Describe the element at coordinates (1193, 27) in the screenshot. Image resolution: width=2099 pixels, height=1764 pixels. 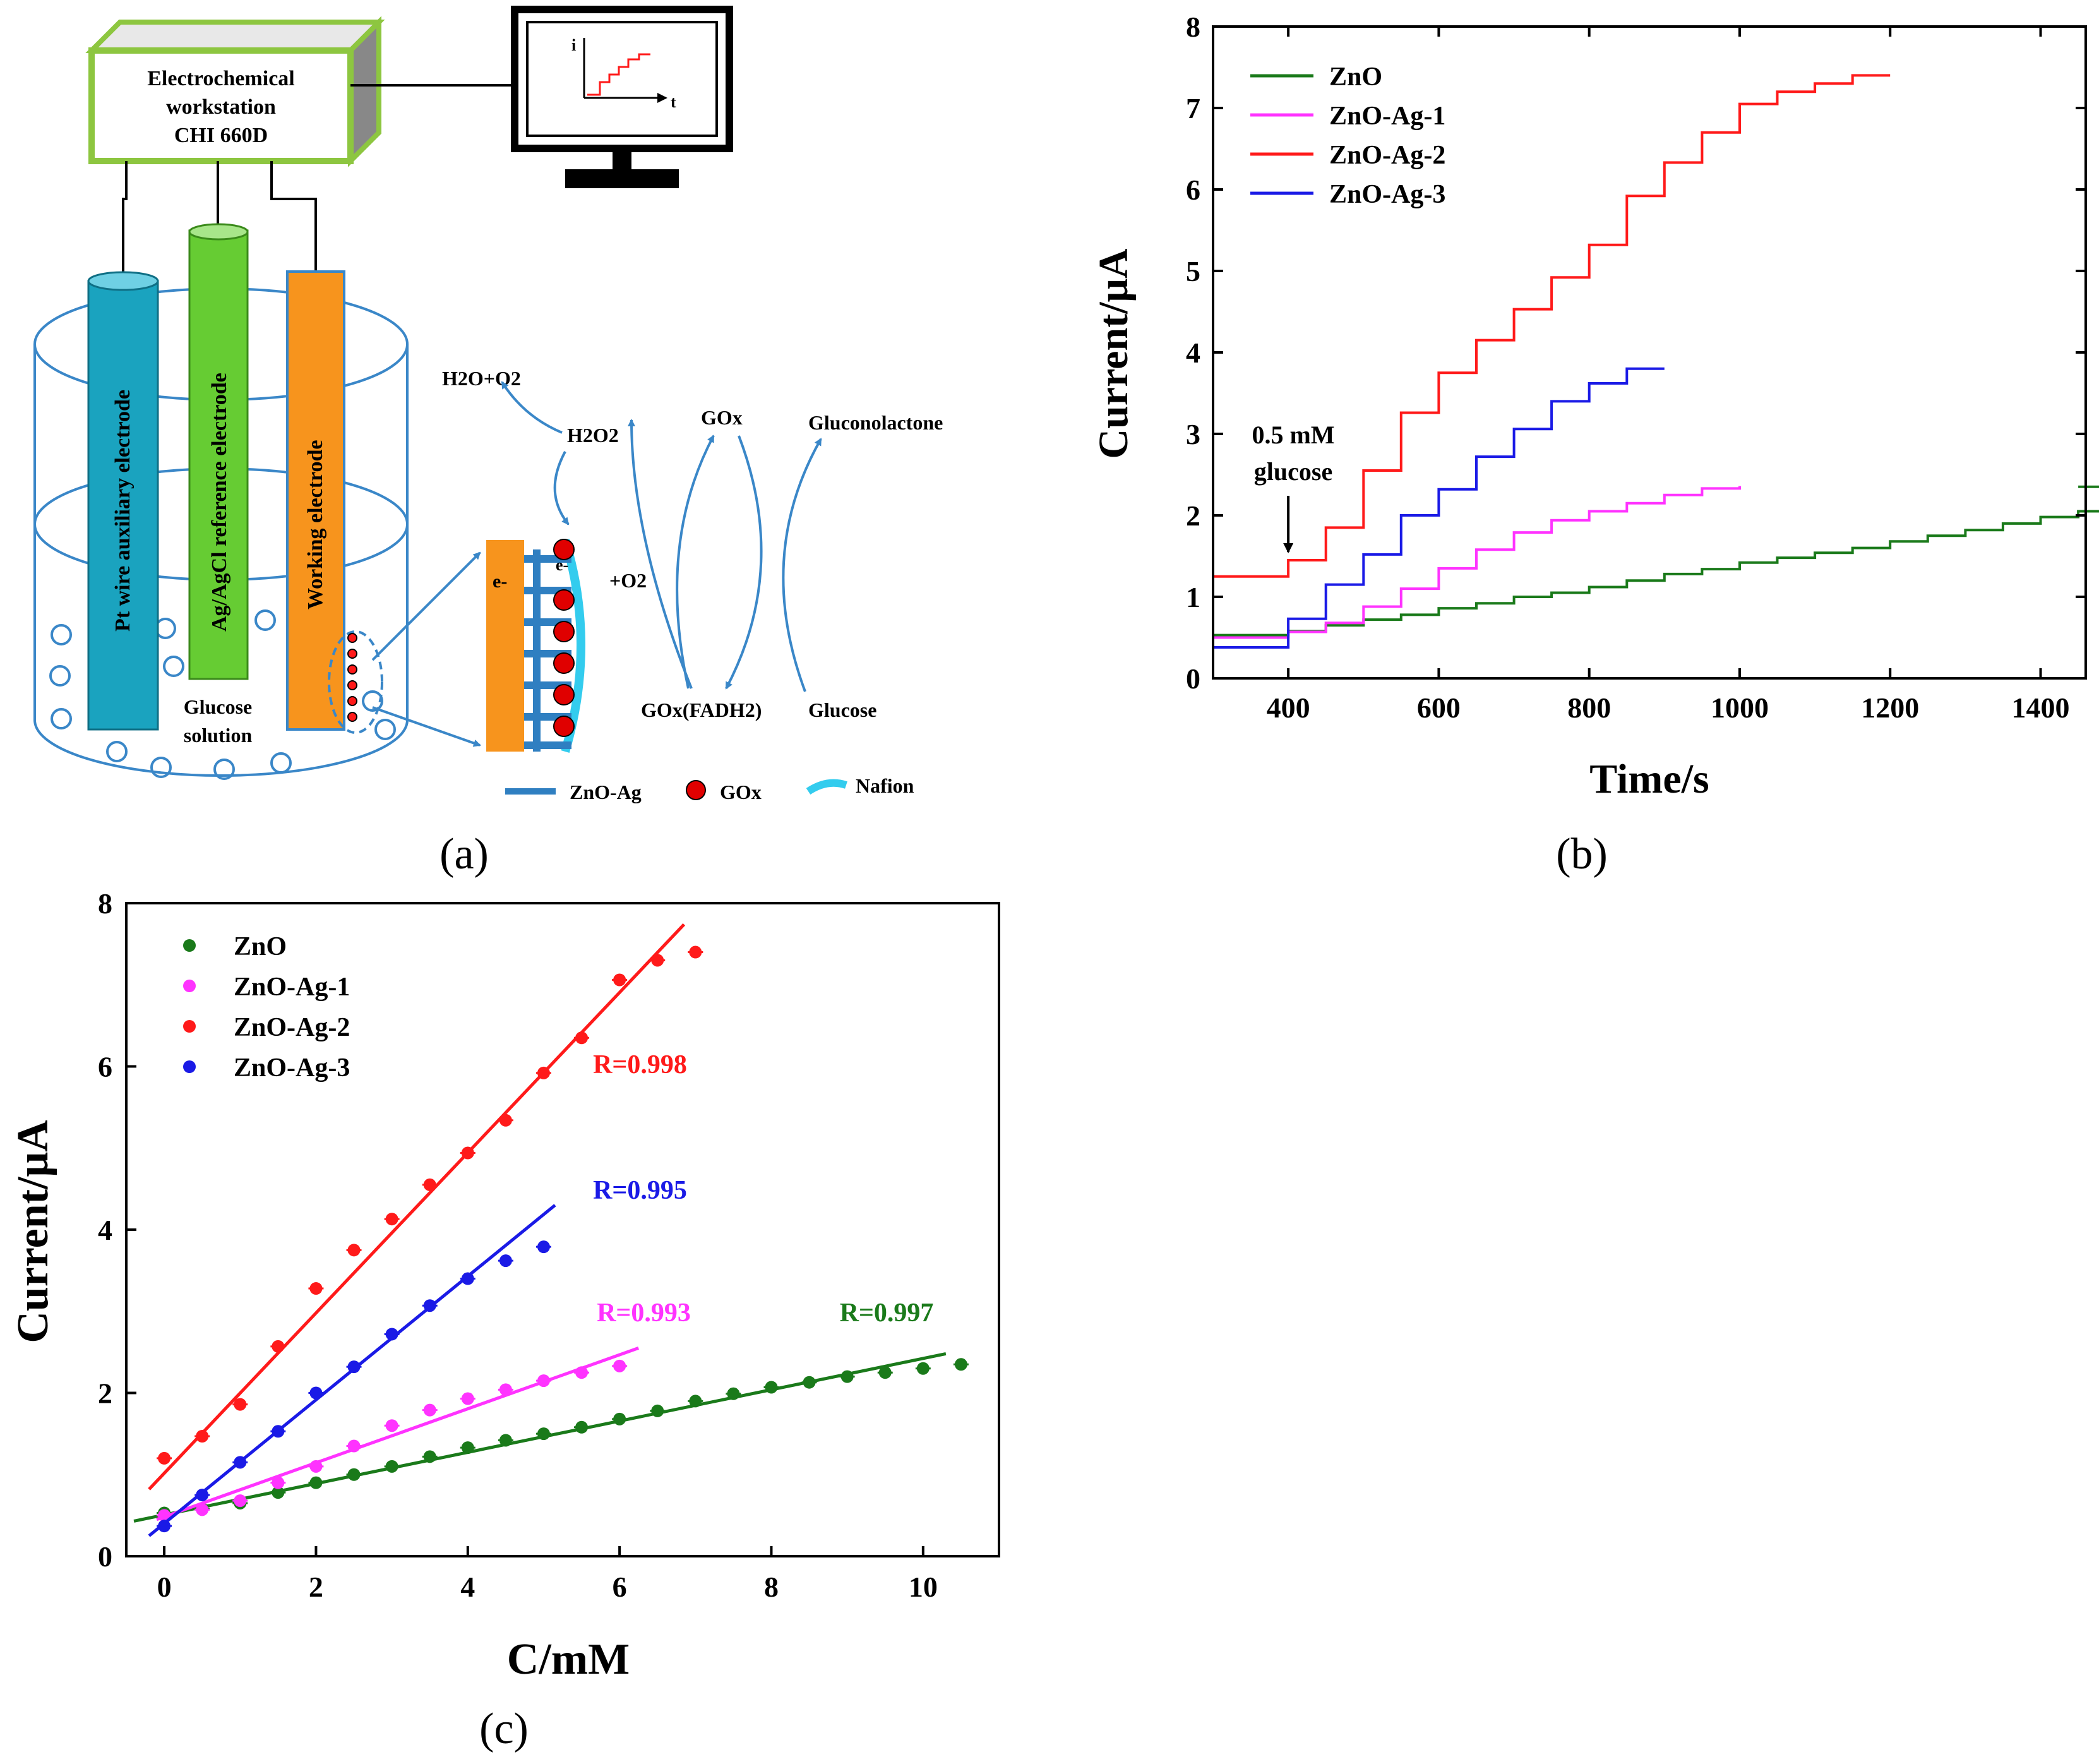
I see `panel-b-ytick-label: 8` at that location.